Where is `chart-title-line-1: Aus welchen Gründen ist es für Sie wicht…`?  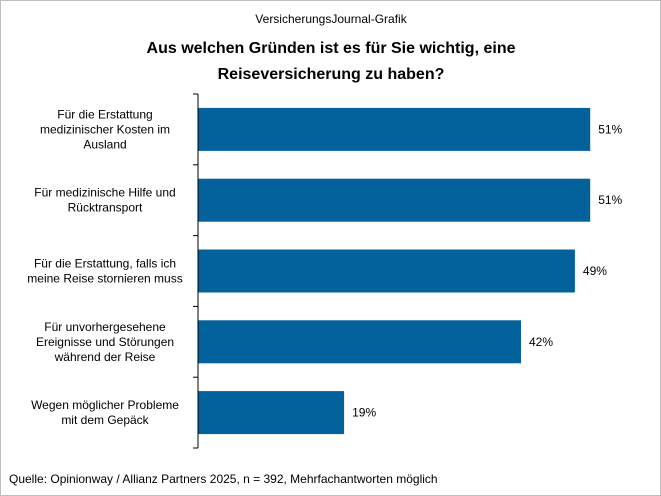
chart-title-line-1: Aus welchen Gründen ist es für Sie wicht… is located at coordinates (331, 48).